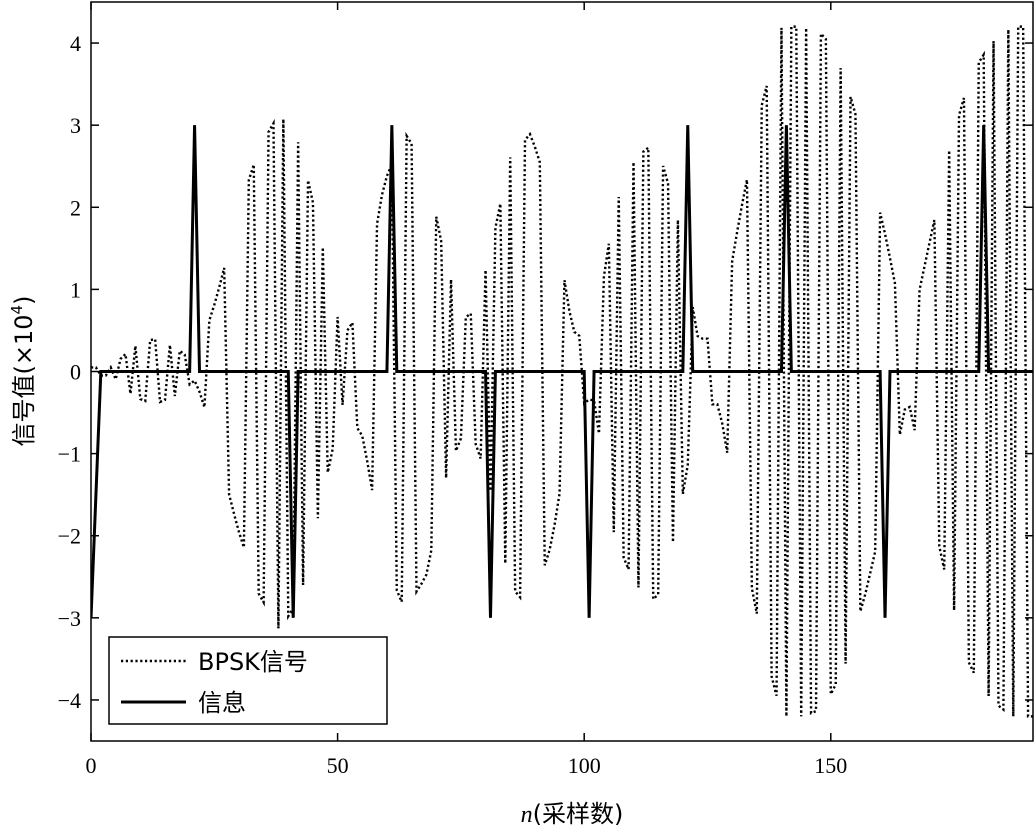  What do you see at coordinates (222, 703) in the screenshot?
I see `legend-info-label: 信息` at bounding box center [222, 703].